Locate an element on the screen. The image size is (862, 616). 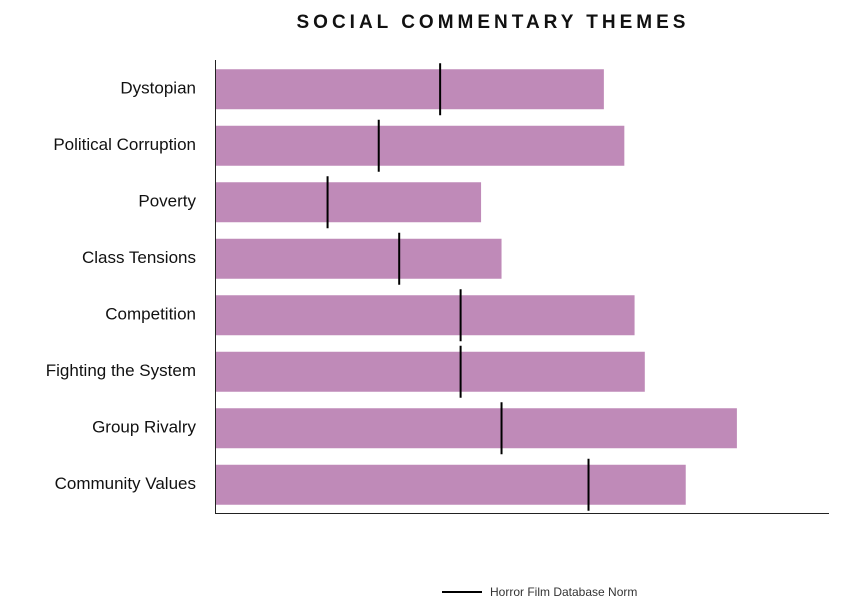
bar-fighting-the-system is located at coordinates (430, 371).